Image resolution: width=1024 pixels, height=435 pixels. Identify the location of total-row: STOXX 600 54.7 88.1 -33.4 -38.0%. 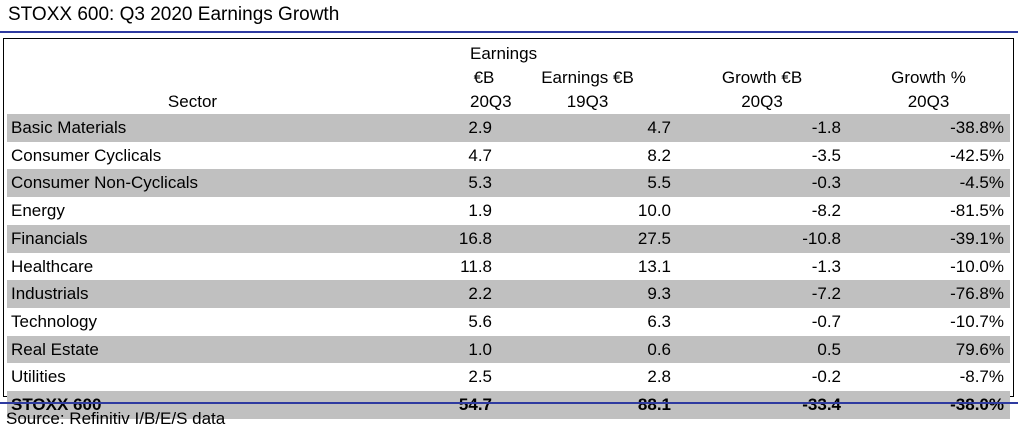
(508, 405).